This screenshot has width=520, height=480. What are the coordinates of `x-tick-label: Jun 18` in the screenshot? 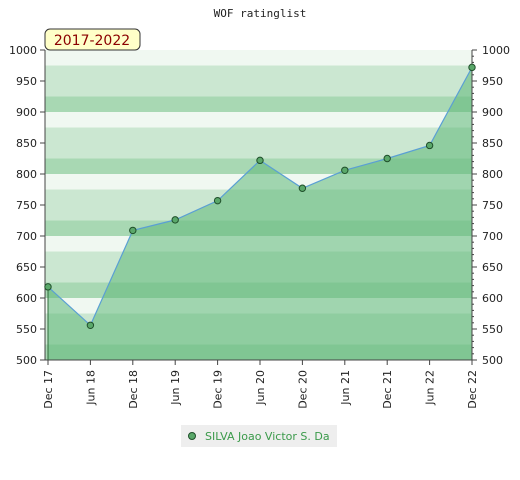 It's located at (90, 388).